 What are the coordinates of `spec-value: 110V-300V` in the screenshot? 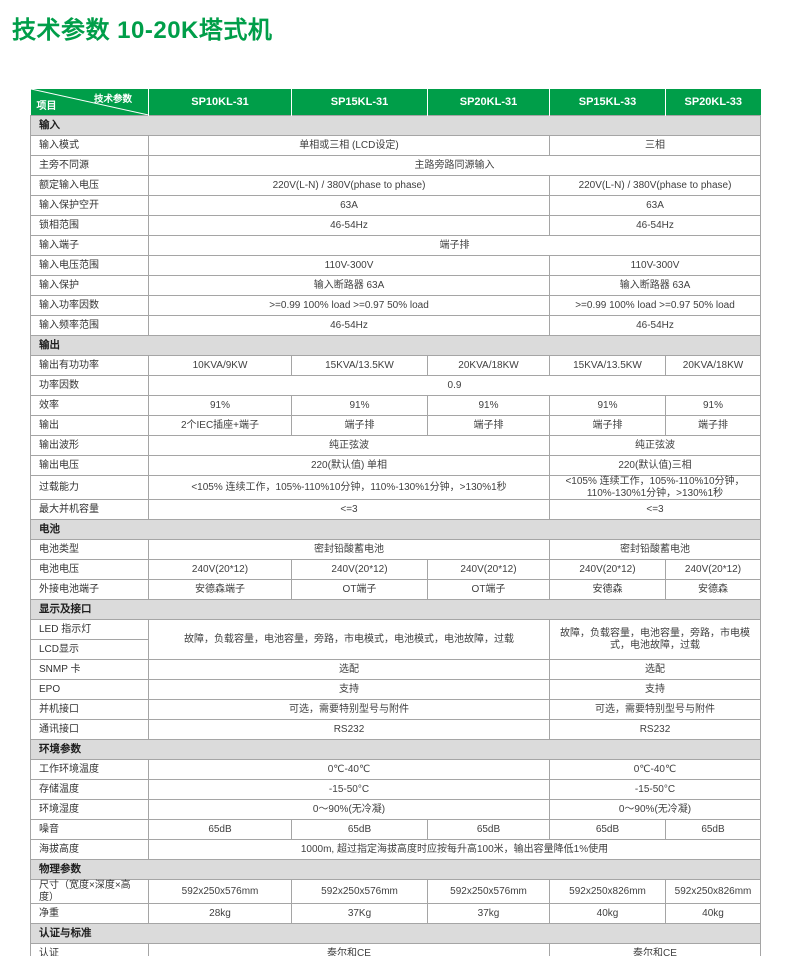 It's located at (349, 265).